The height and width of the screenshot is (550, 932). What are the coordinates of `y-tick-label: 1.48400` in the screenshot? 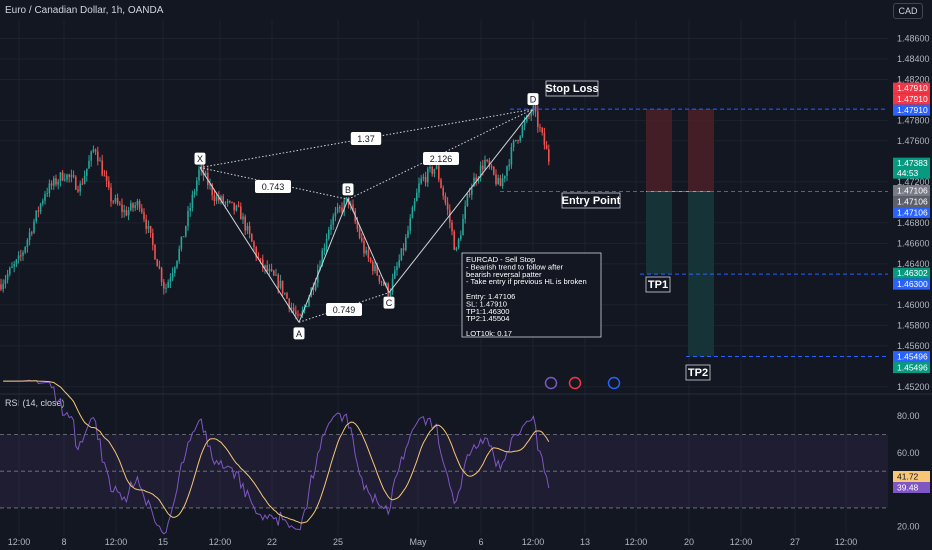 It's located at (913, 59).